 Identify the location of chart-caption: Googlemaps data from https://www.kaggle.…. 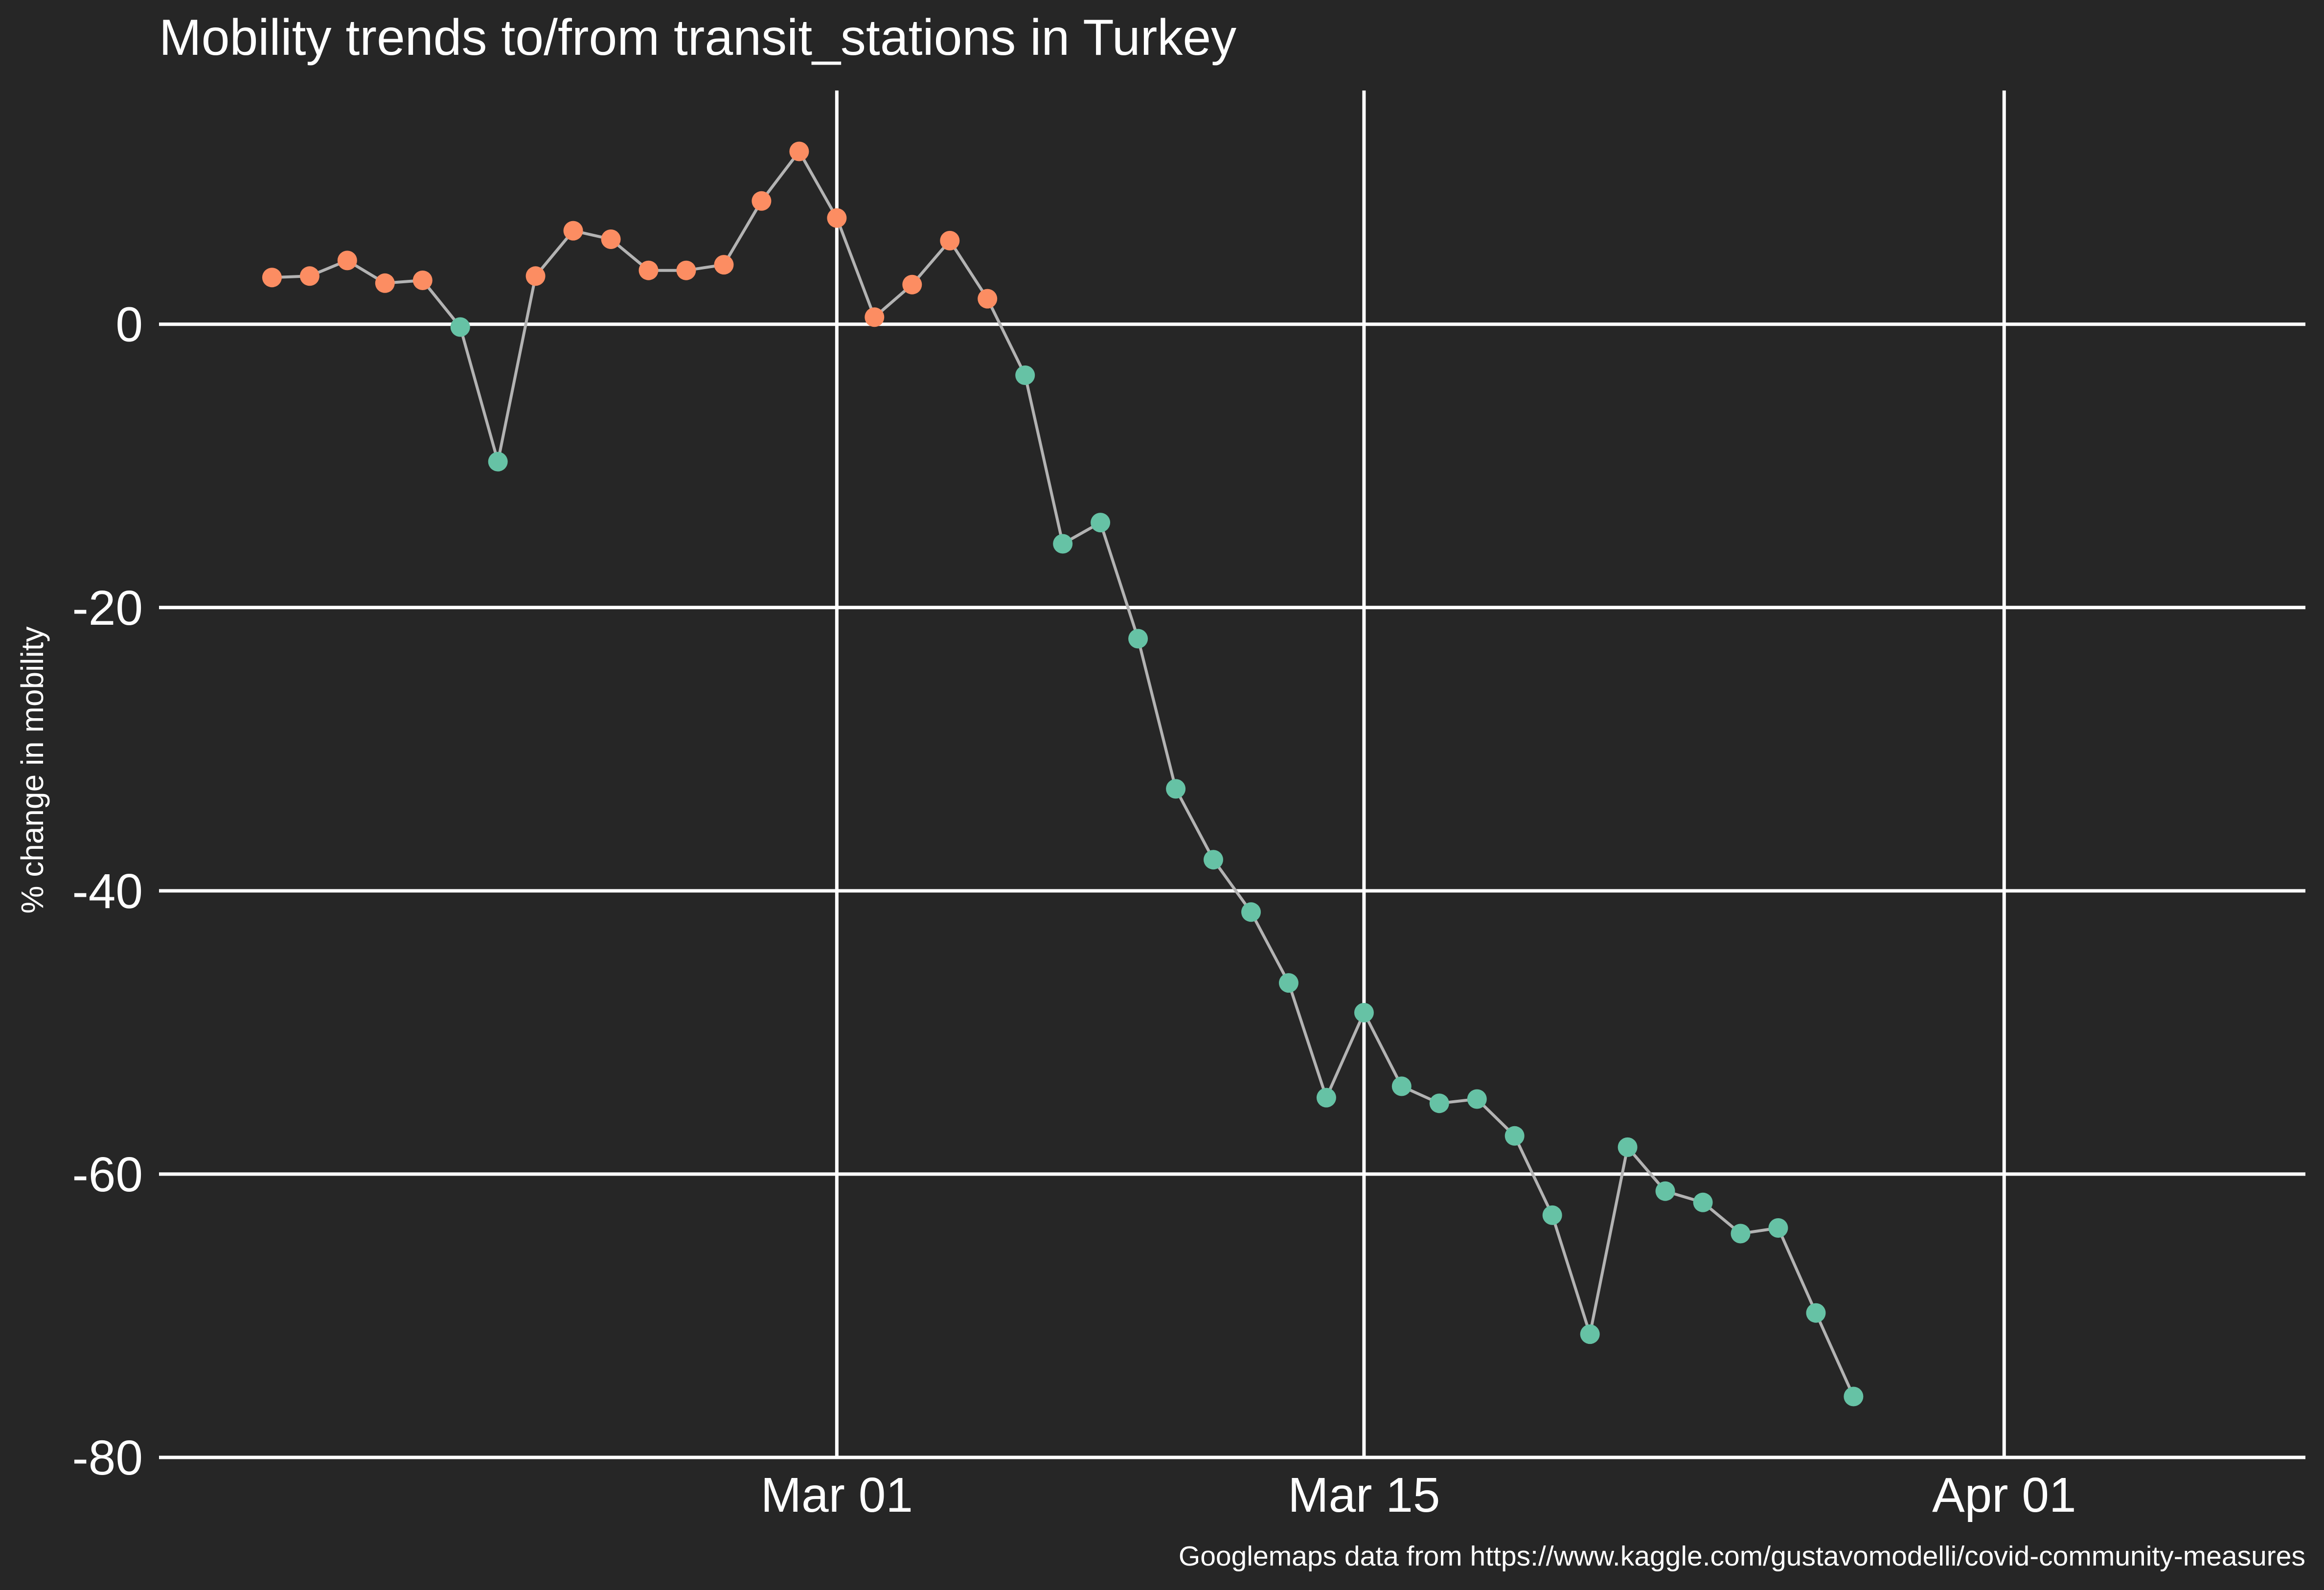
(1742, 1557).